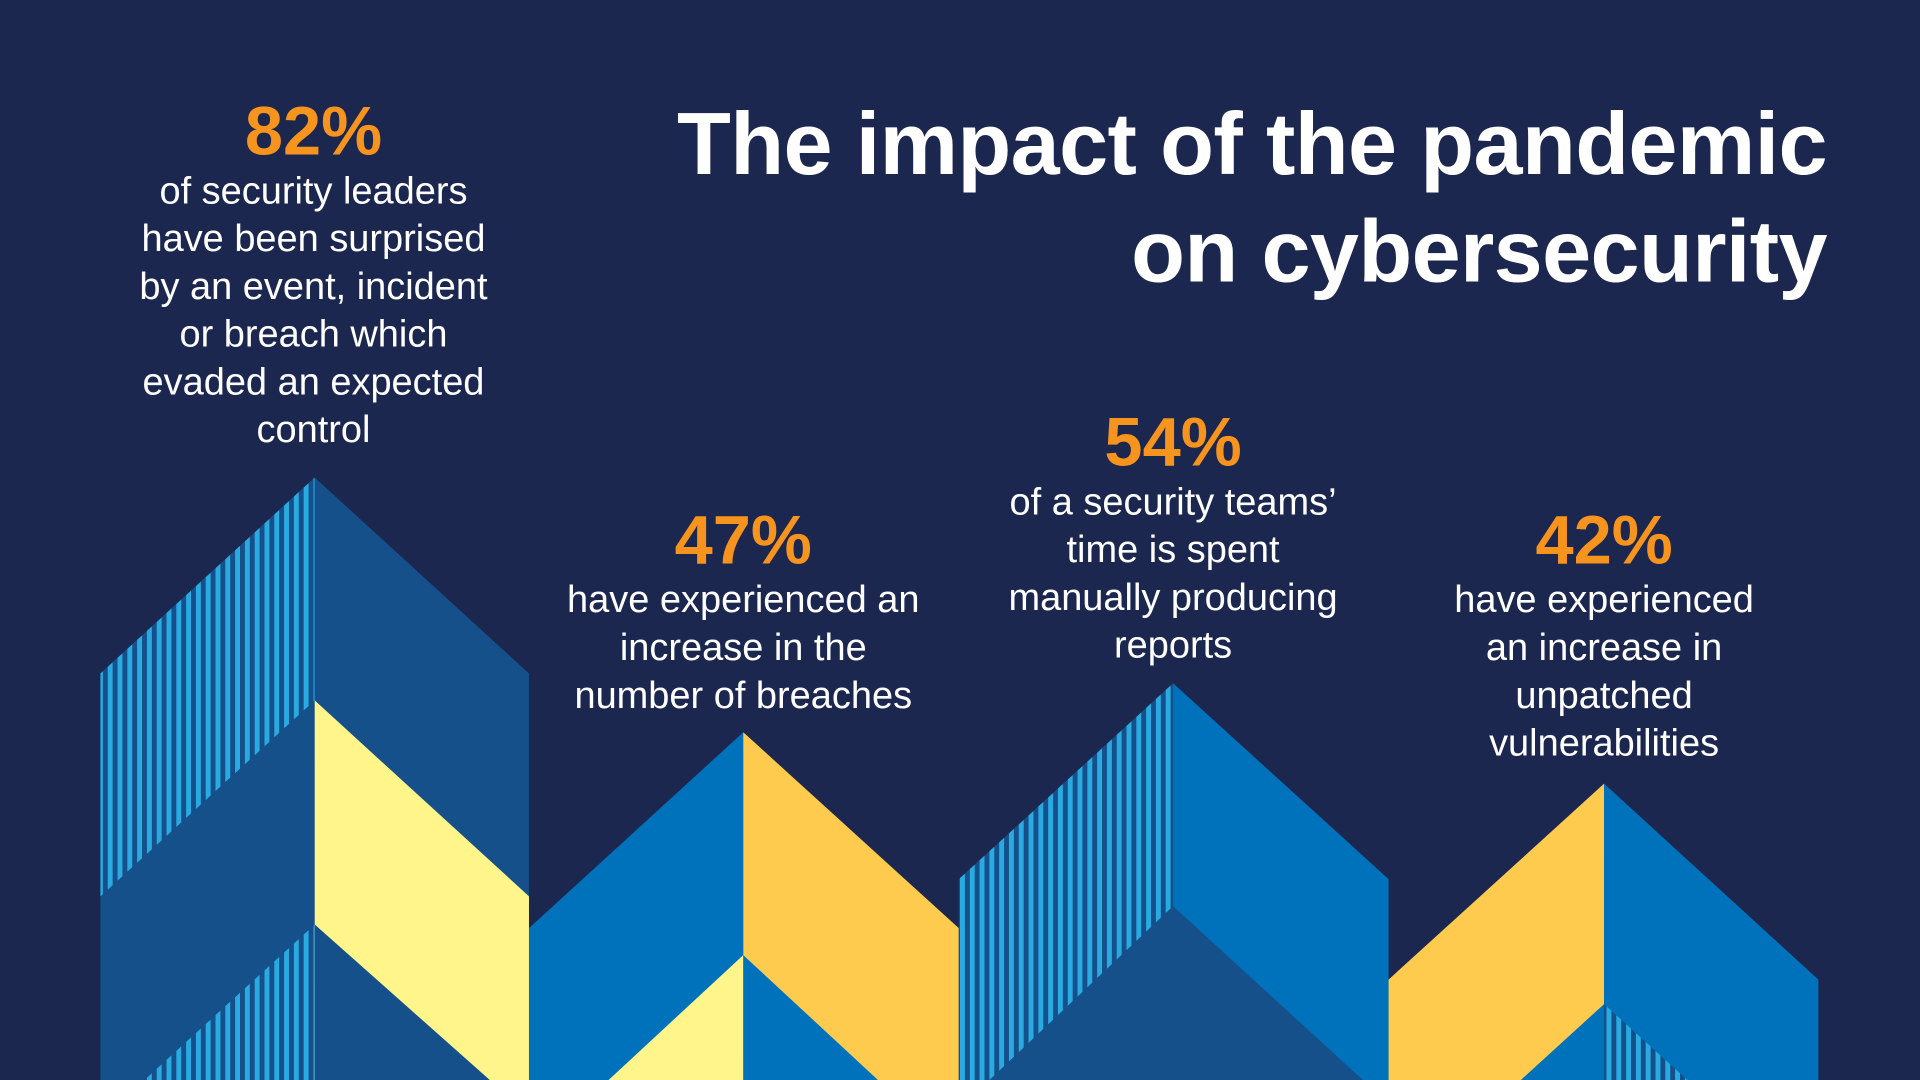 The image size is (1920, 1080). Describe the element at coordinates (1604, 695) in the screenshot. I see `desc-line: unpatched` at that location.